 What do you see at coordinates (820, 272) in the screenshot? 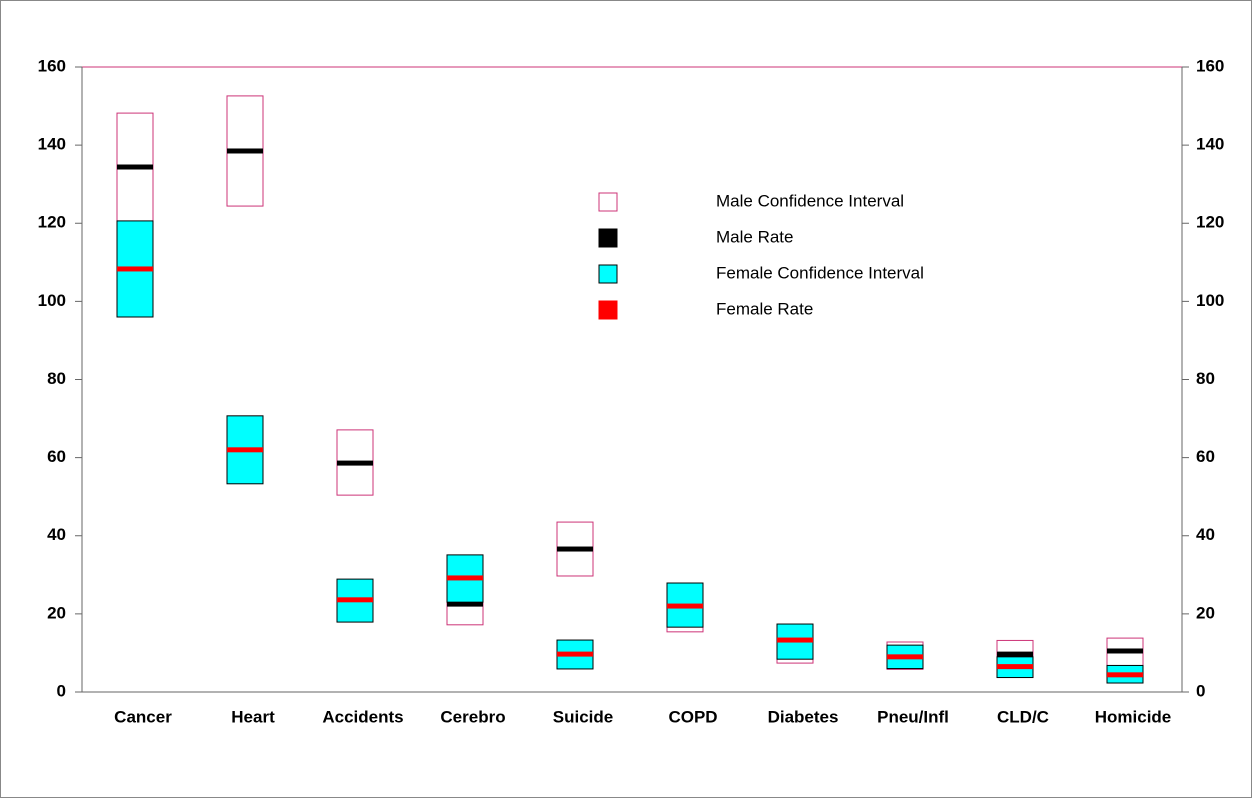
I see `legend-label: Female Confidence Interval` at bounding box center [820, 272].